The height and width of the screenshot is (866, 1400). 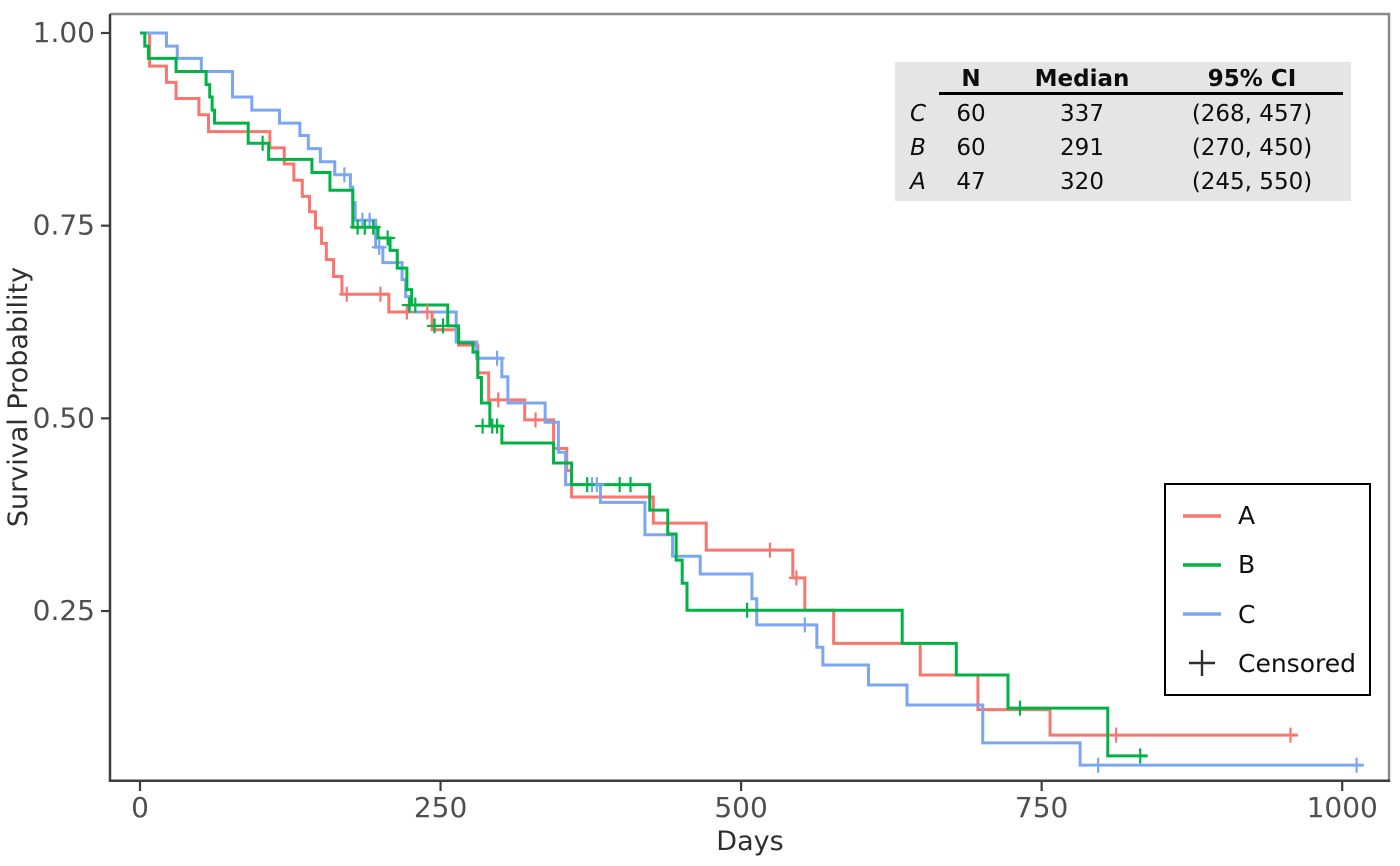 I want to click on x-tick-label: 500, so click(x=740, y=807).